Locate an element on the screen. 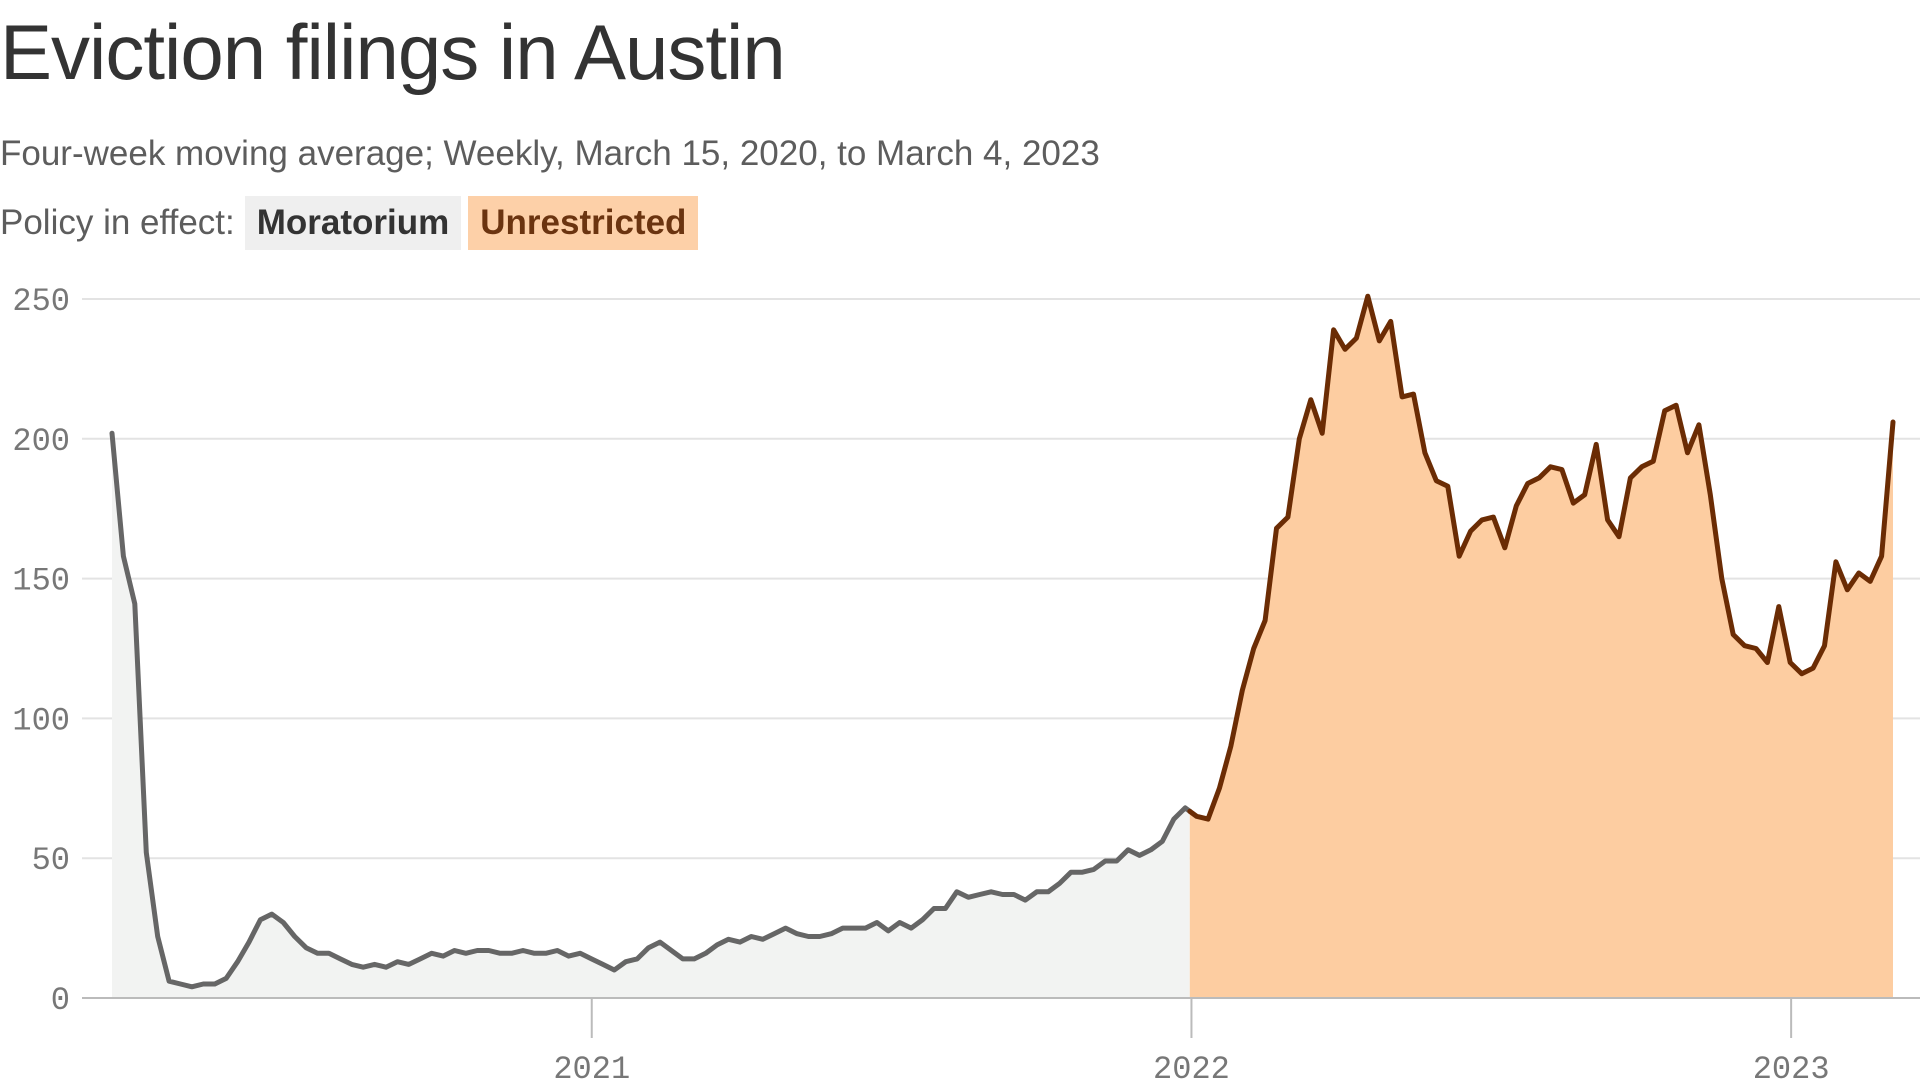 This screenshot has height=1080, width=1920. chart-title: Eviction filings in Austin is located at coordinates (393, 52).